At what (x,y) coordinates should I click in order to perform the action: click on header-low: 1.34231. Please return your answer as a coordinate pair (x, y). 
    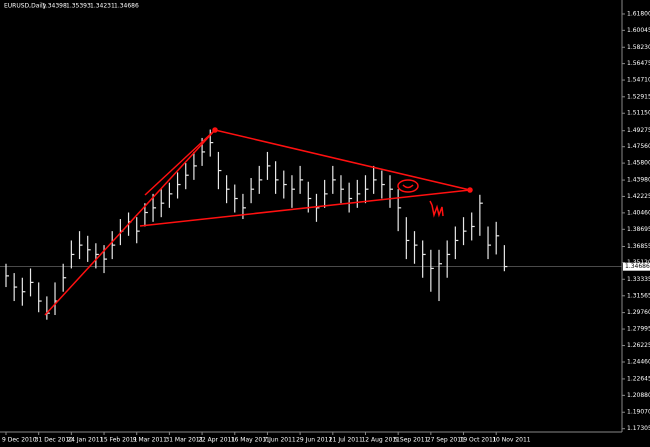
    Looking at the image, I should click on (102, 6).